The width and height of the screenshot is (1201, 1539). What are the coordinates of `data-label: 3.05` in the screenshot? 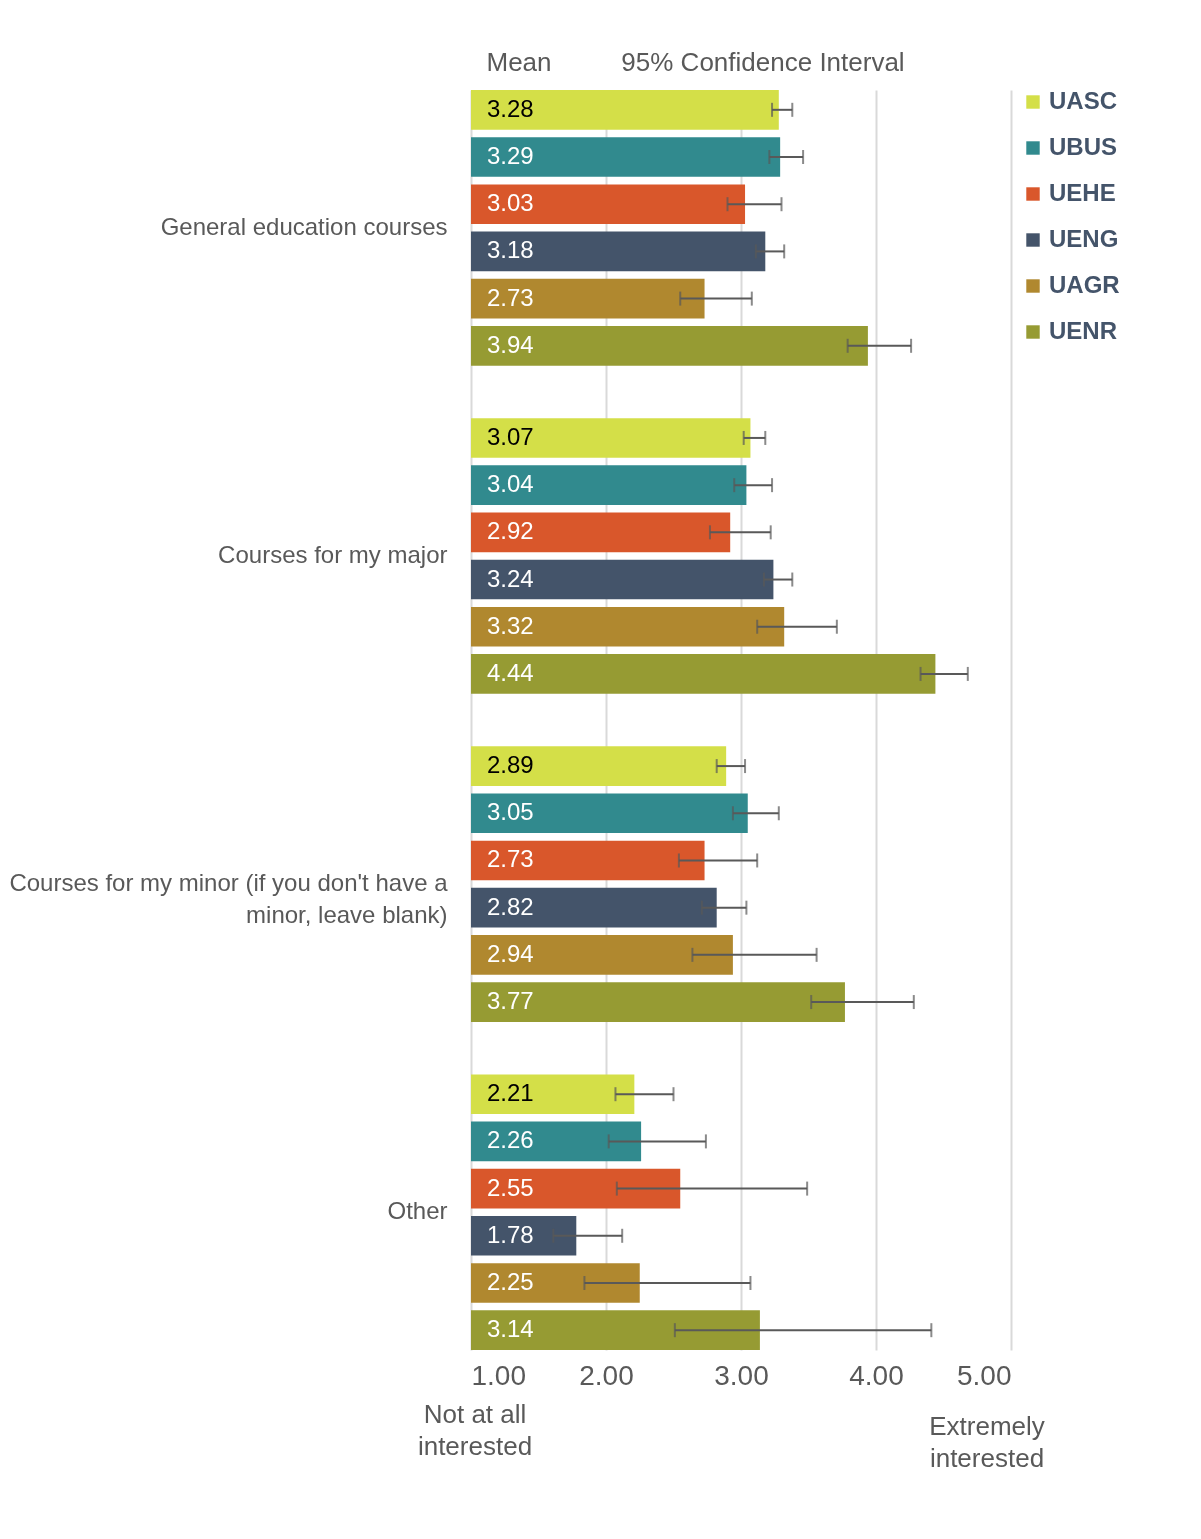 It's located at (510, 812).